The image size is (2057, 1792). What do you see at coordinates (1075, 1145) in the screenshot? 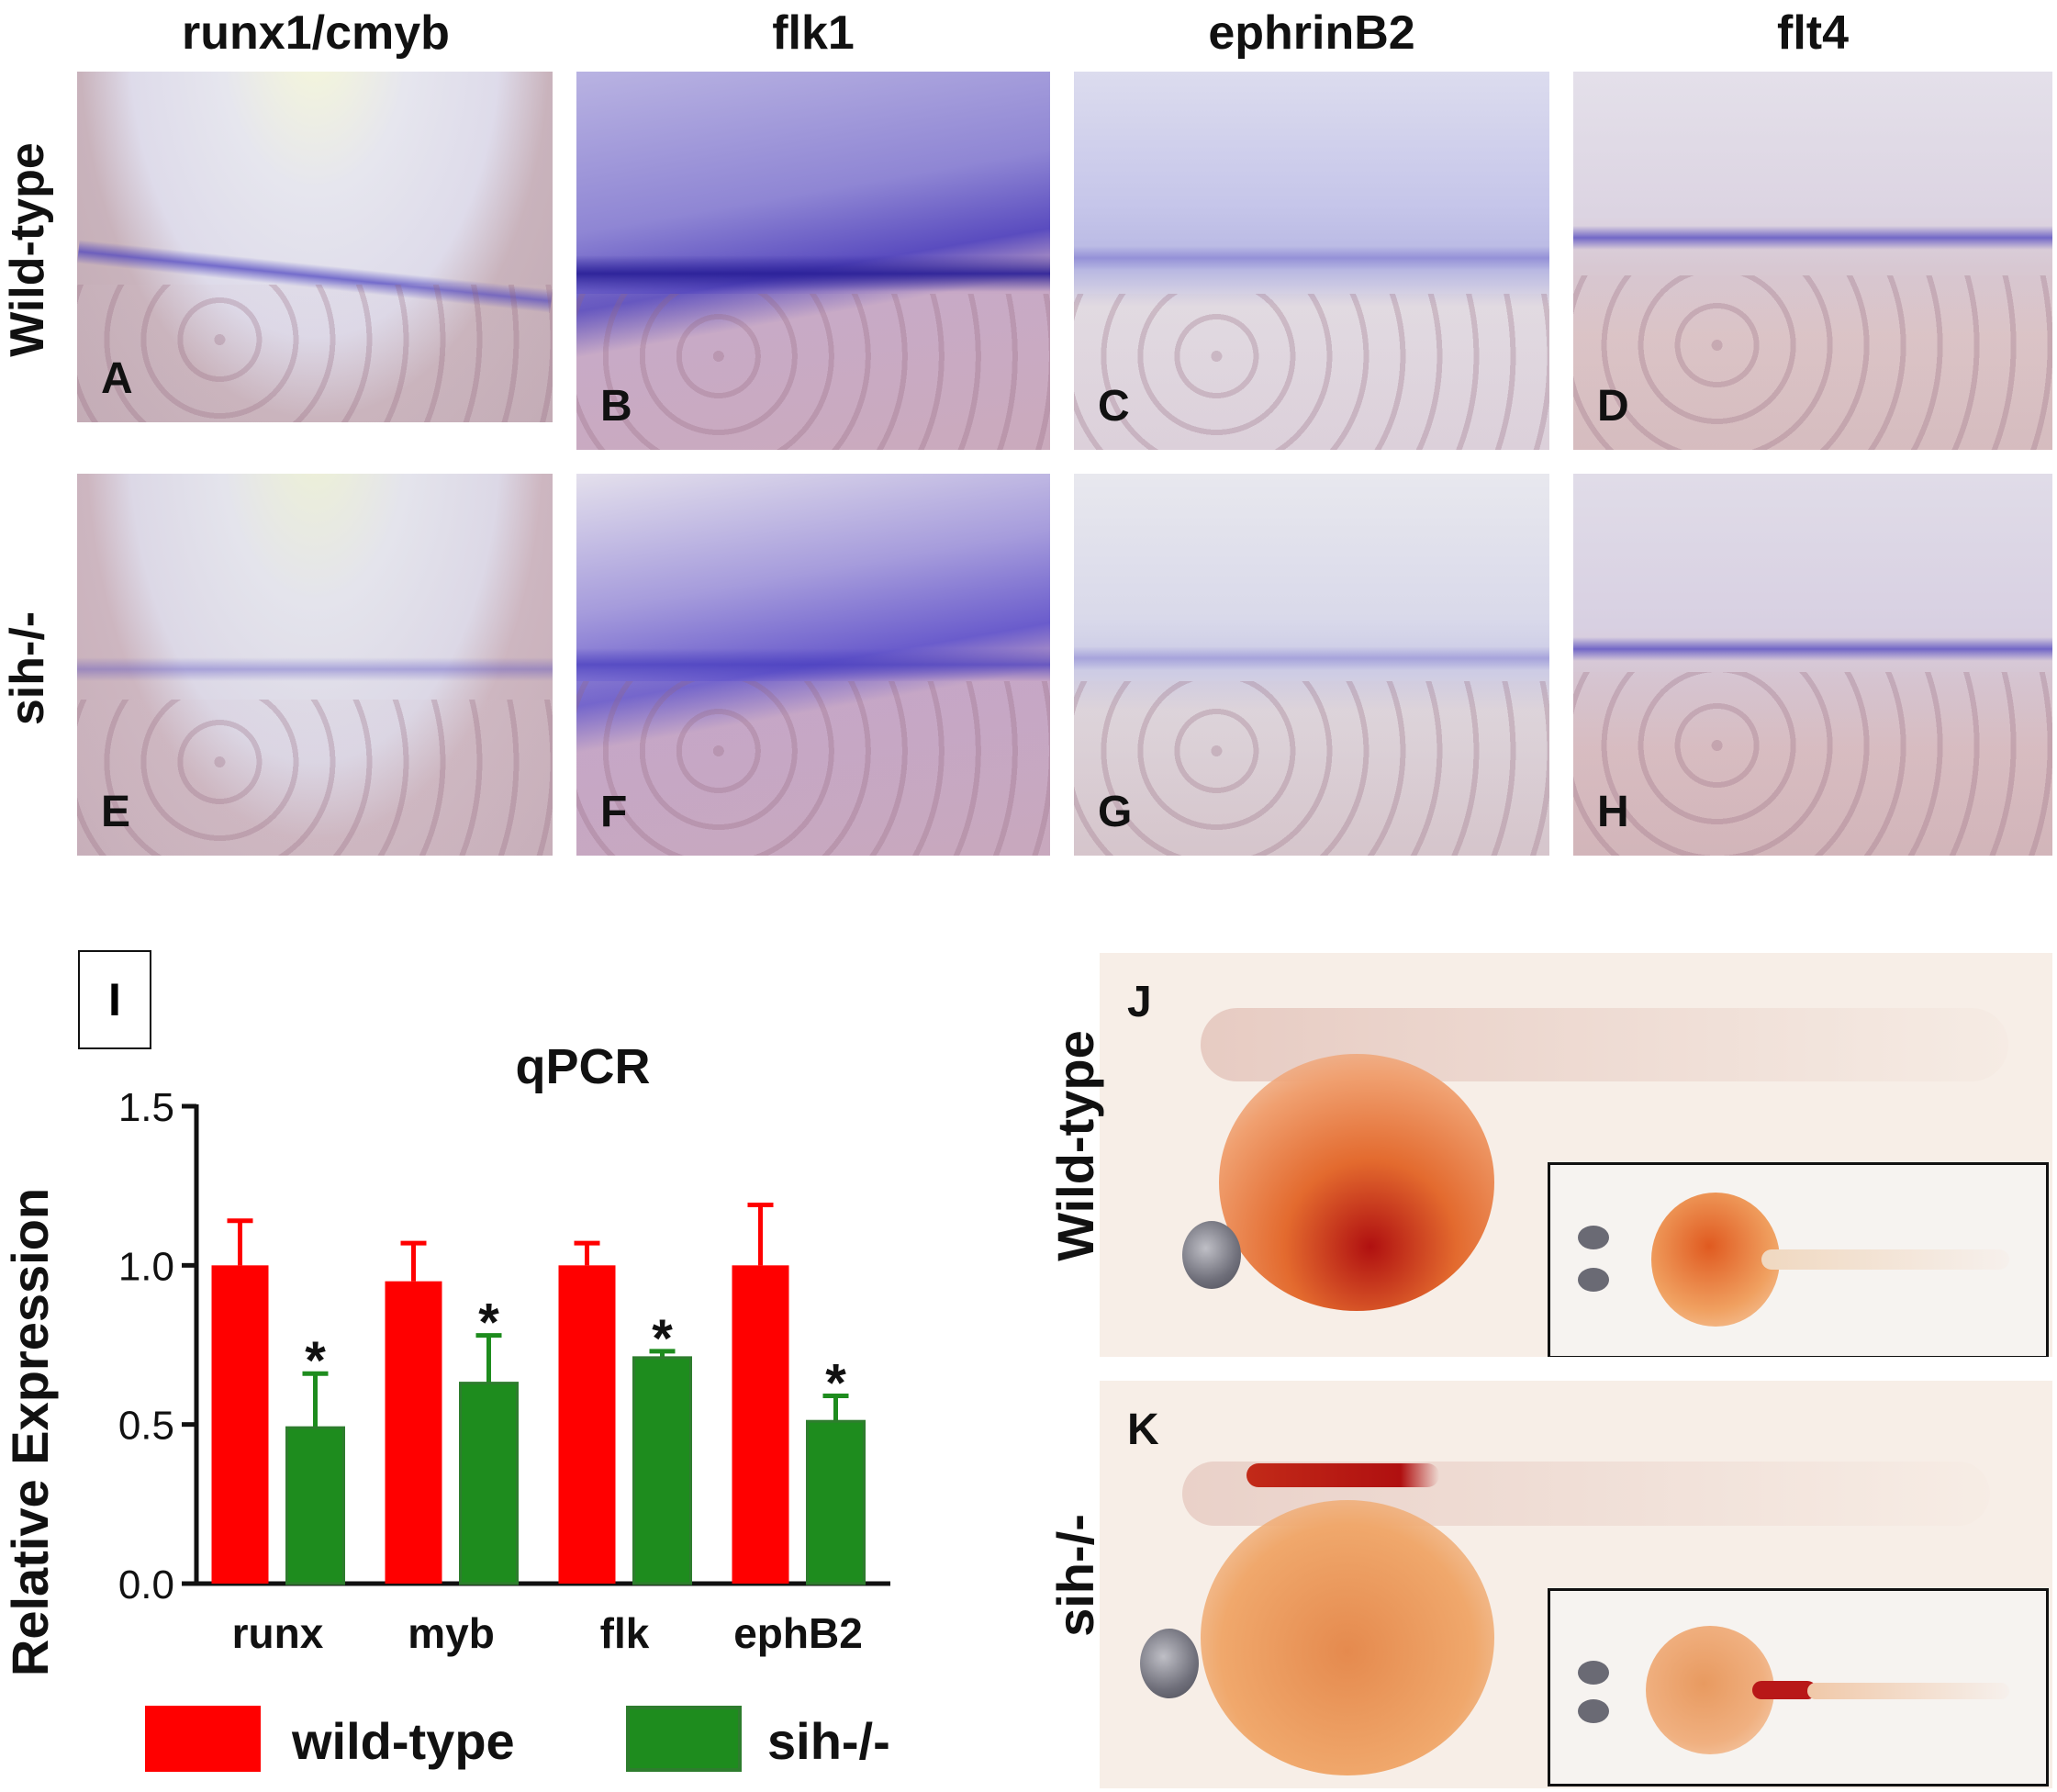
I see `row-label-j-wild-type: Wild-type` at bounding box center [1075, 1145].